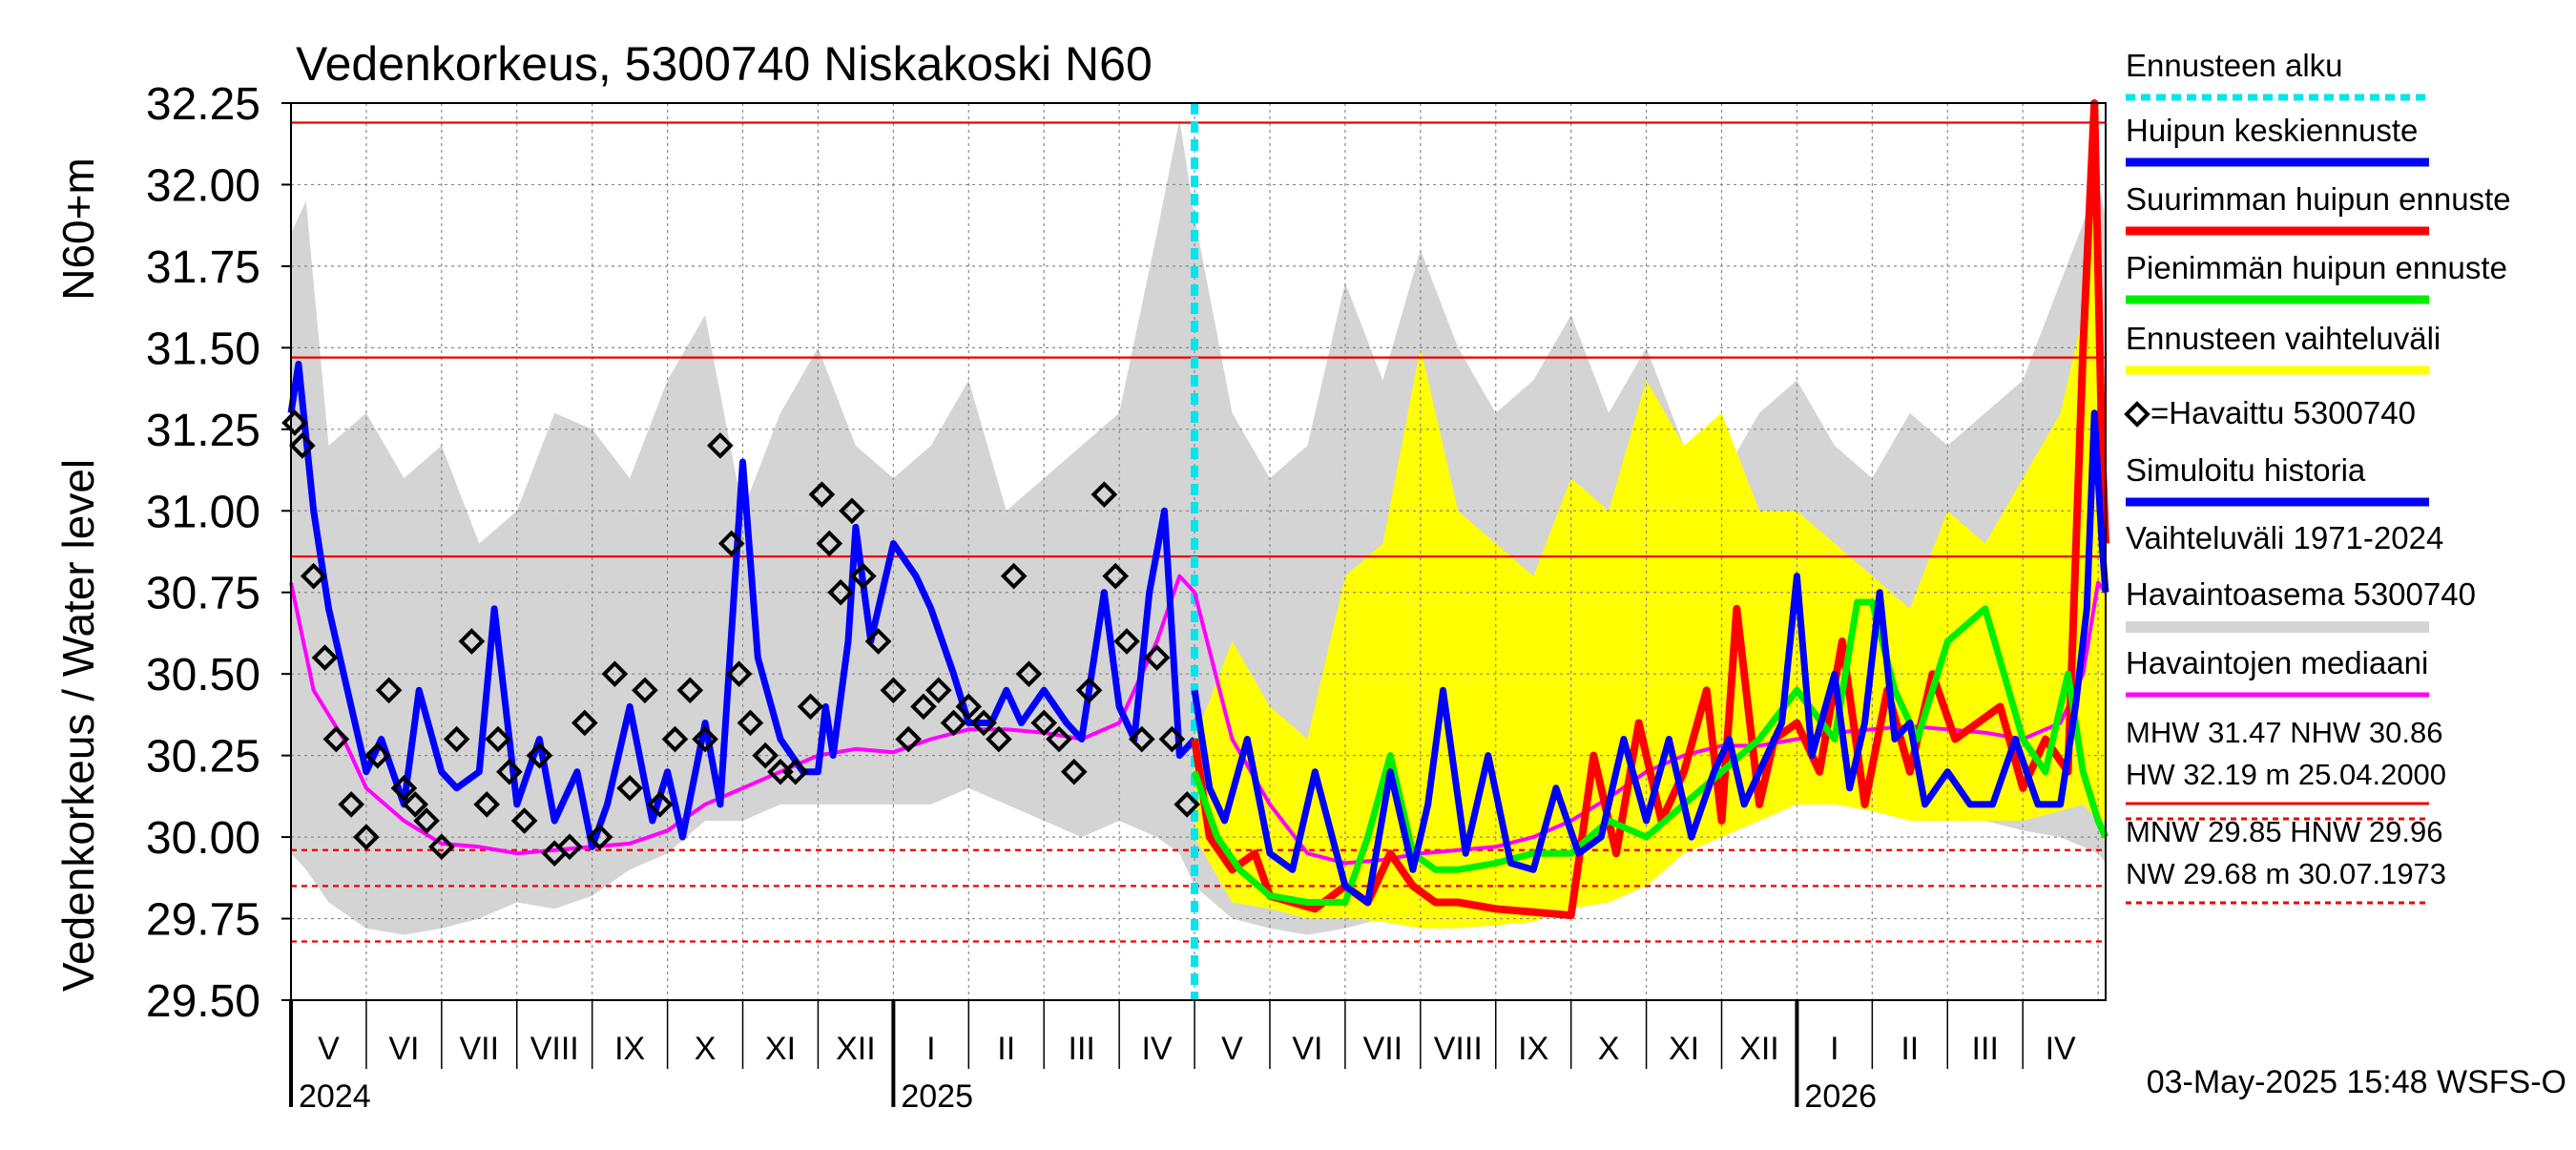  I want to click on month-label-22: III, so click(1985, 1049).